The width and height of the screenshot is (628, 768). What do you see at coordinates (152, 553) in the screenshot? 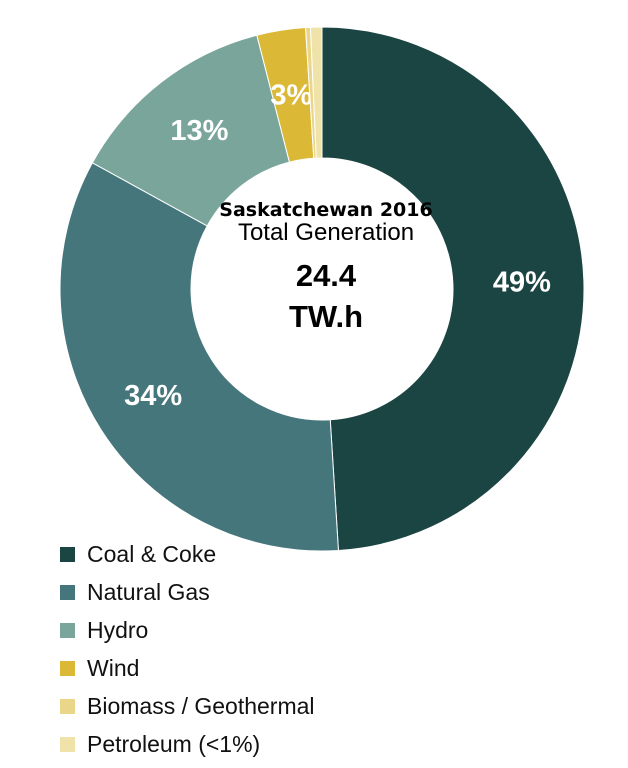
I see `legend-label: Coal & Coke` at bounding box center [152, 553].